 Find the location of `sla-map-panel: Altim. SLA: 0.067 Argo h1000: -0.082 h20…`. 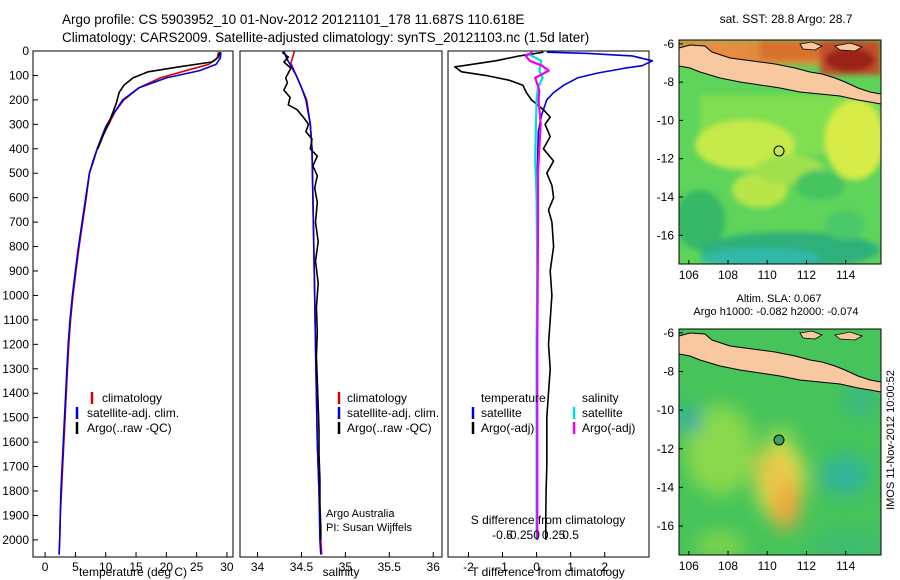

sla-map-panel: Altim. SLA: 0.067 Argo h1000: -0.082 h20… is located at coordinates (769, 433).